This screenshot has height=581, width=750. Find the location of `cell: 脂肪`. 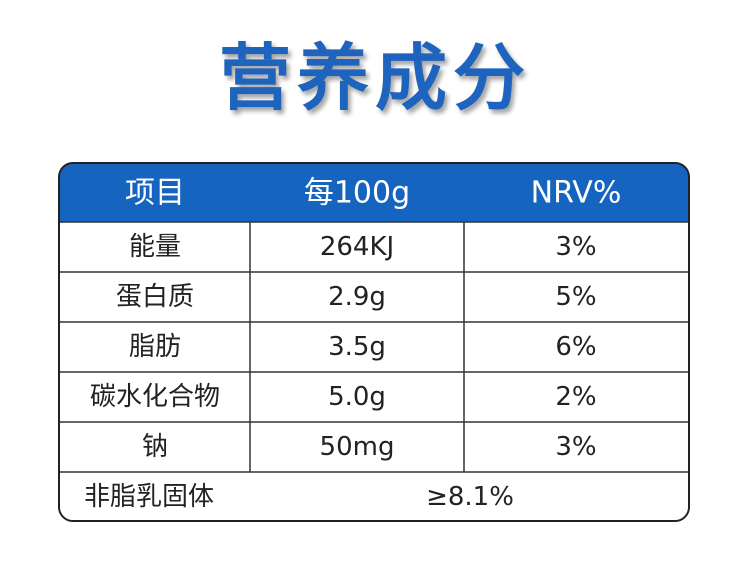

cell: 脂肪 is located at coordinates (155, 347).